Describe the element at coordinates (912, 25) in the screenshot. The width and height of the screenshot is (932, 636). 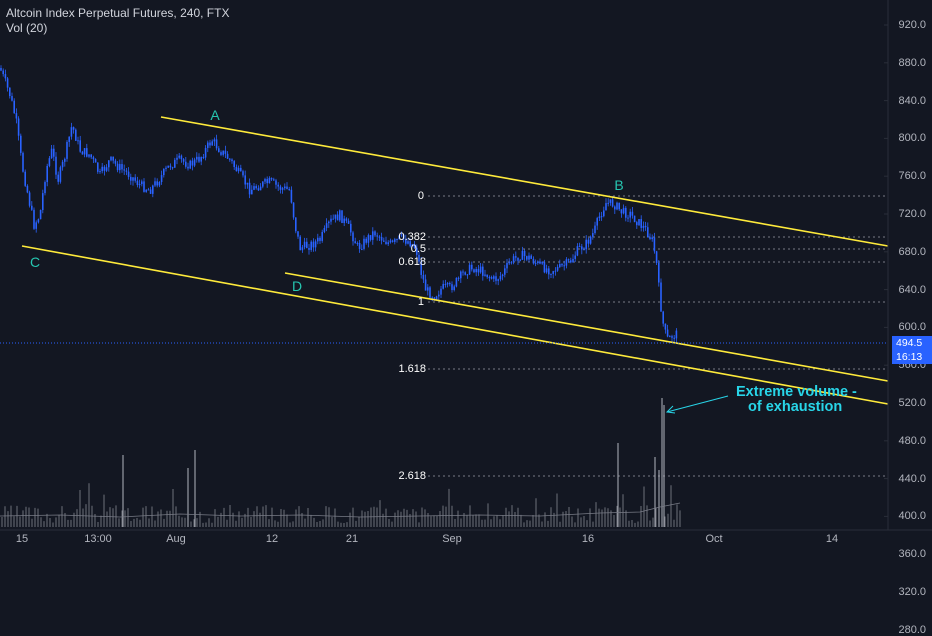
I see `price-tick: 920.0` at that location.